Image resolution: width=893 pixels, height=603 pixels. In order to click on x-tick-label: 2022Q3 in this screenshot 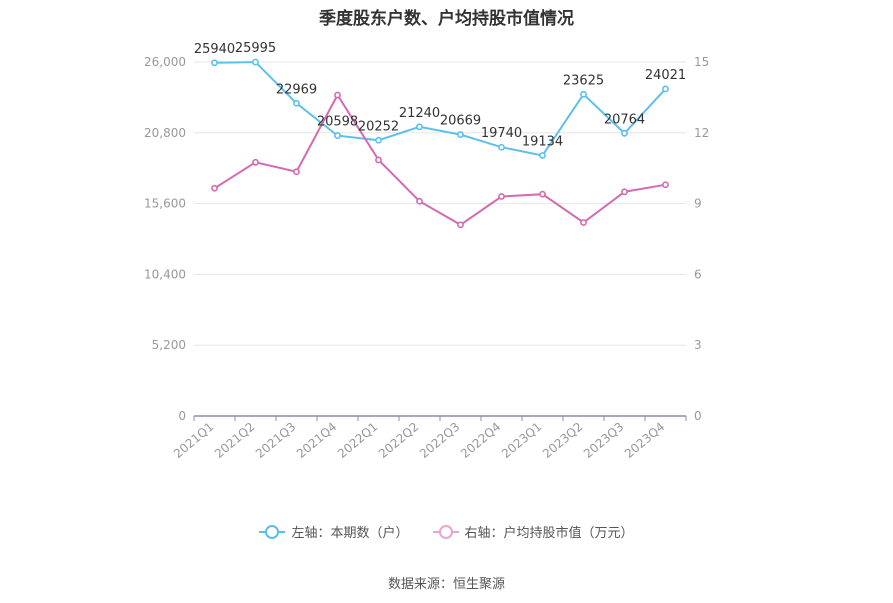, I will do `click(439, 440)`.